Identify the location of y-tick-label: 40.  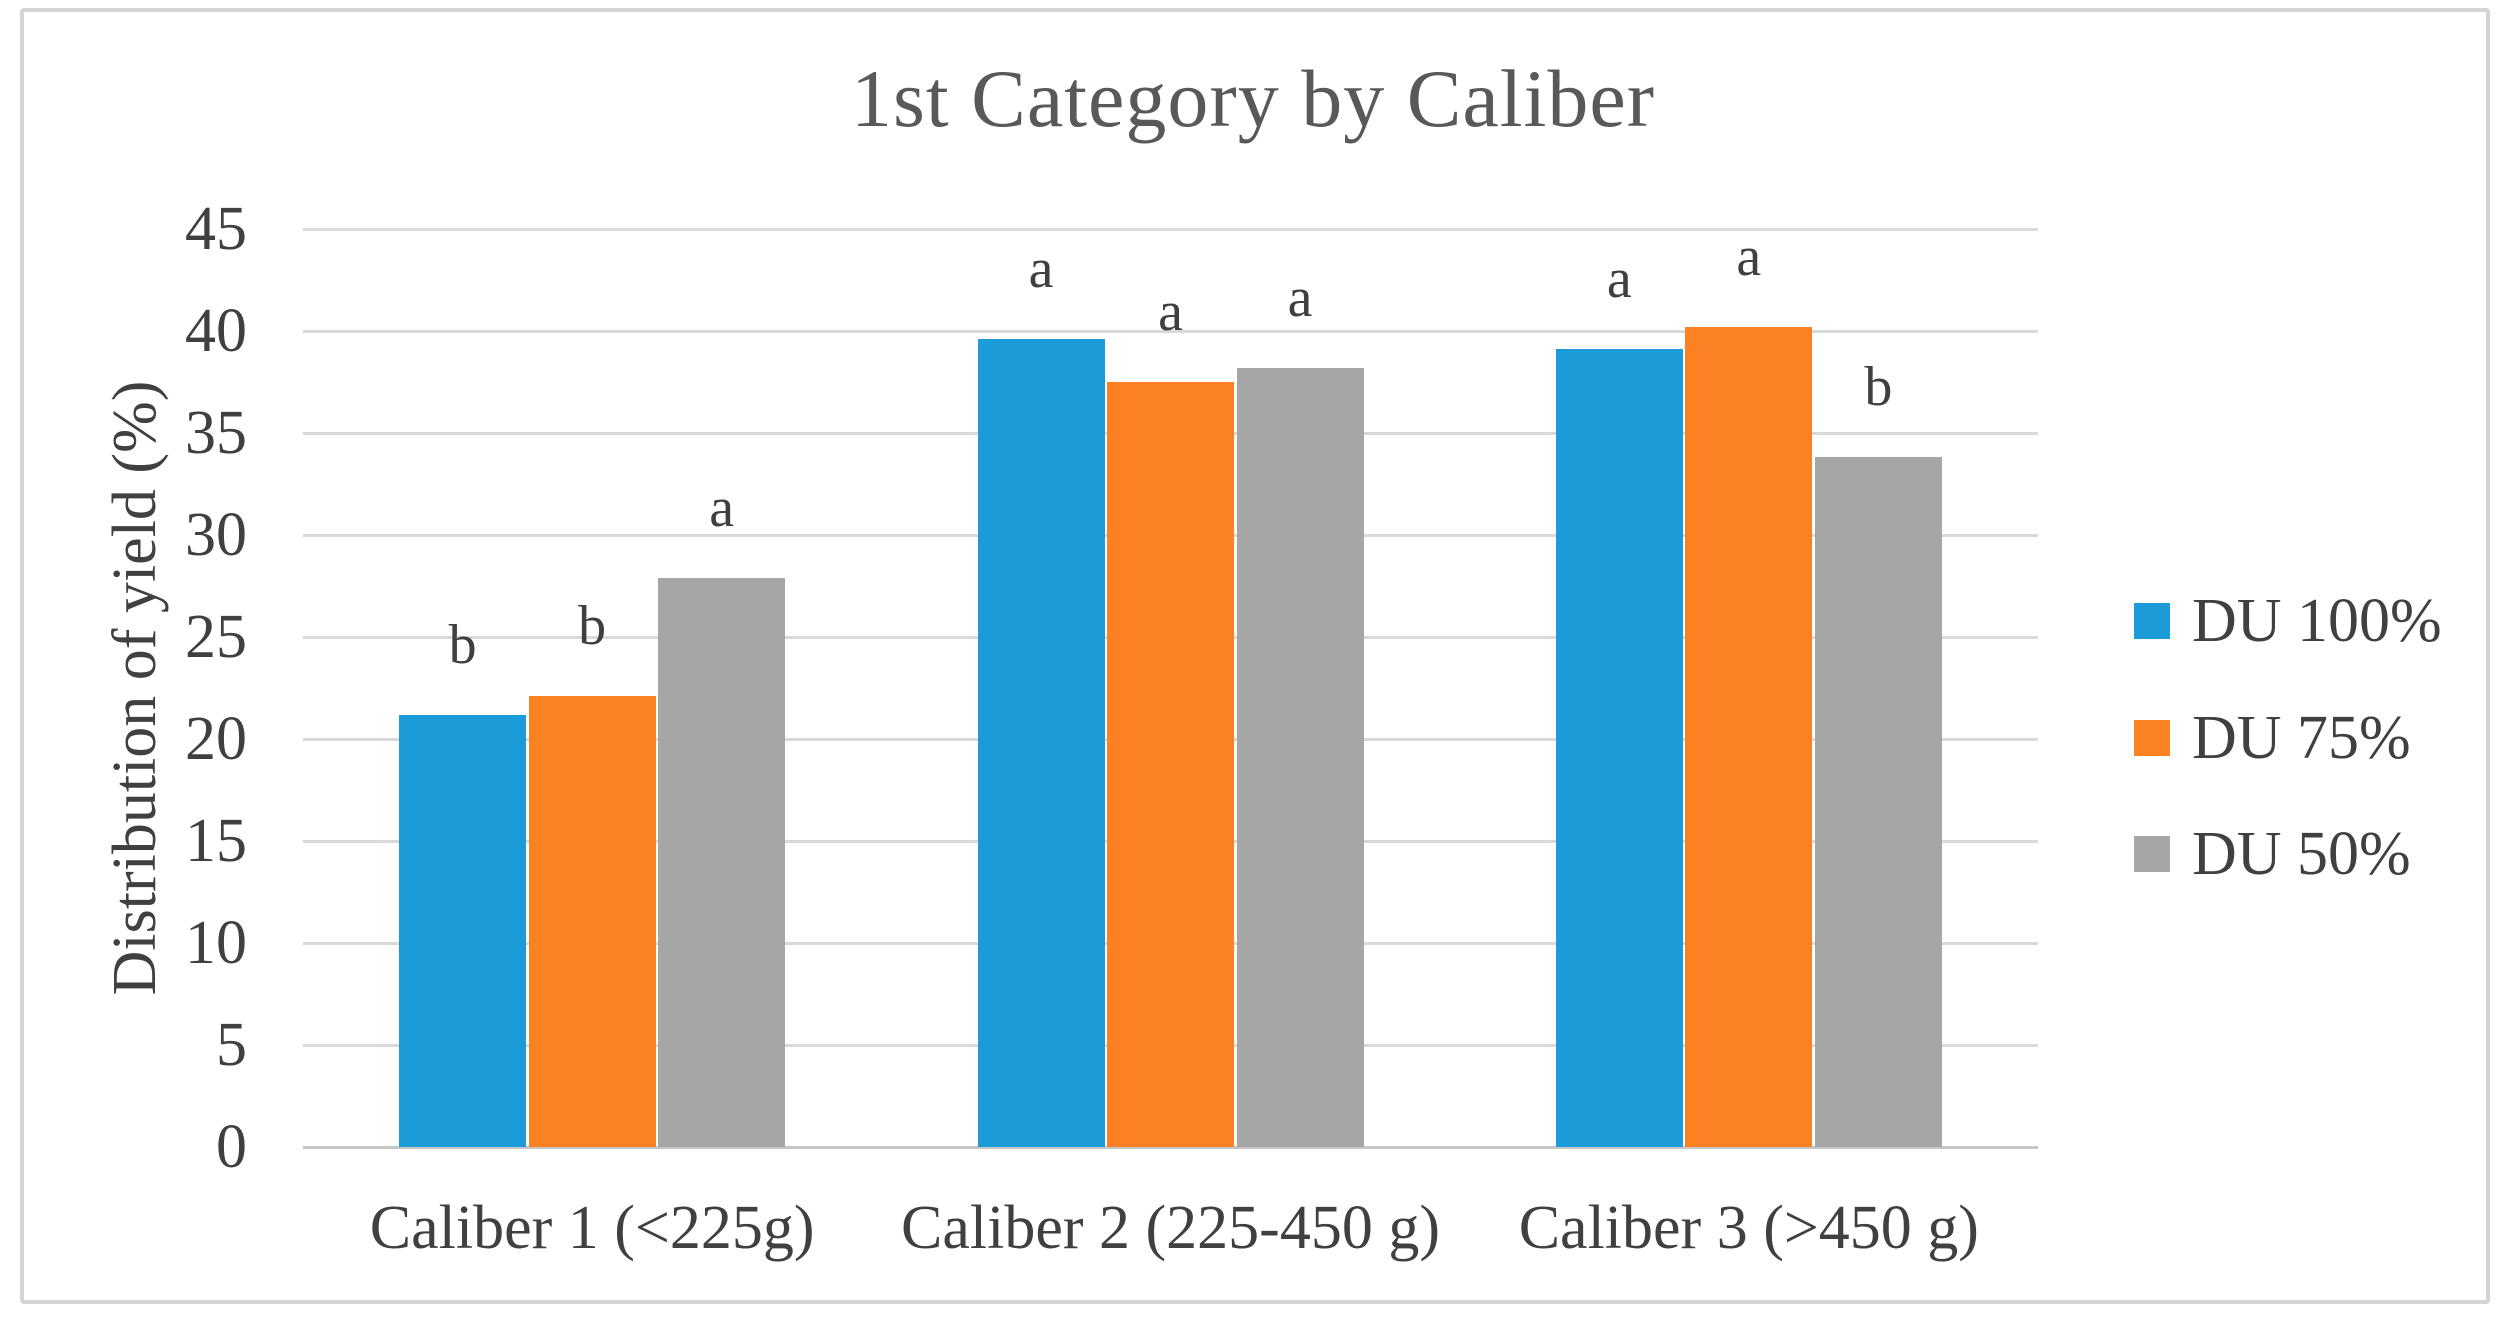
(216, 330).